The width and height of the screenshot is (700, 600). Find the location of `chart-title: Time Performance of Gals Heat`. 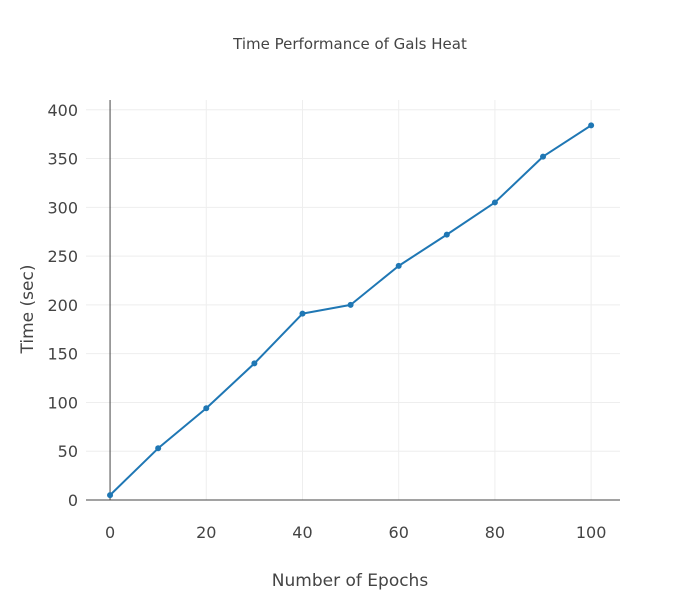

chart-title: Time Performance of Gals Heat is located at coordinates (349, 44).